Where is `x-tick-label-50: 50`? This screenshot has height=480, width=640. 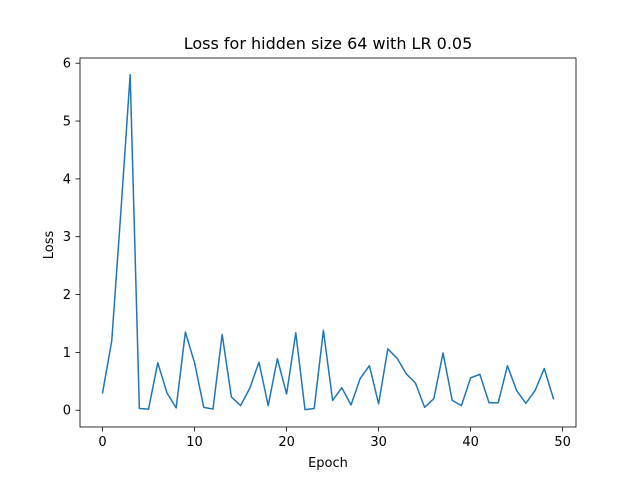
x-tick-label-50: 50 is located at coordinates (562, 442).